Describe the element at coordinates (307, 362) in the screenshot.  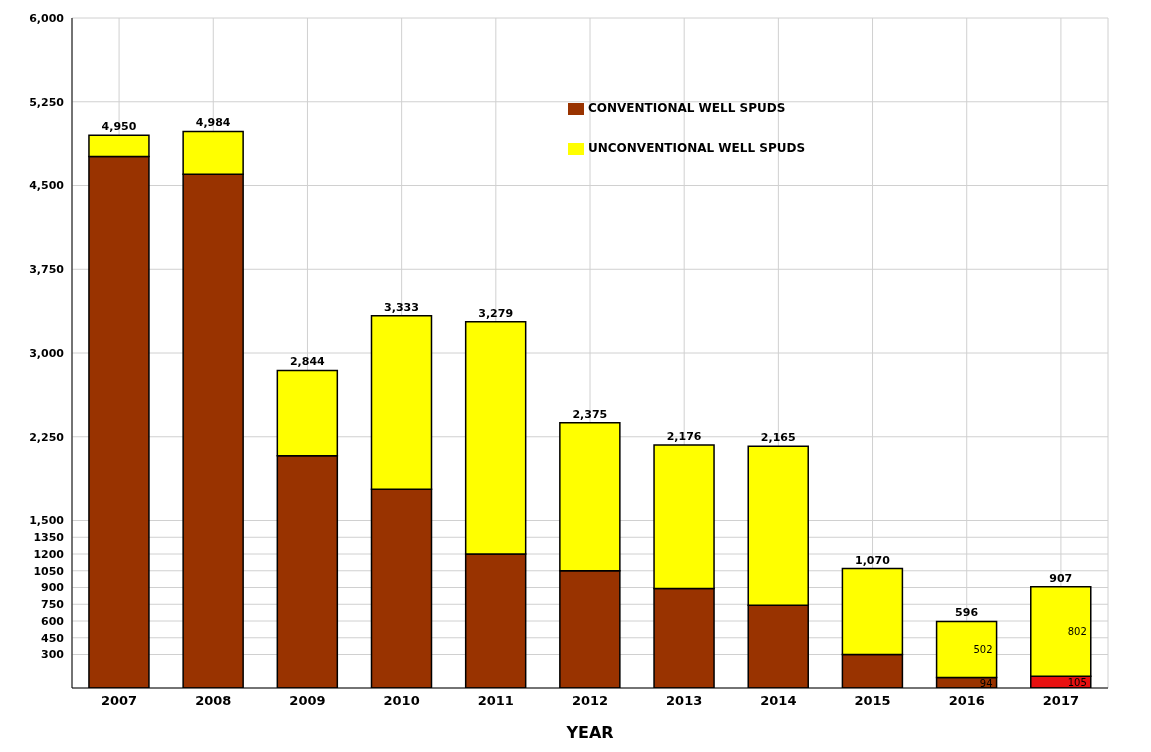
I see `total-label: 2,844` at that location.